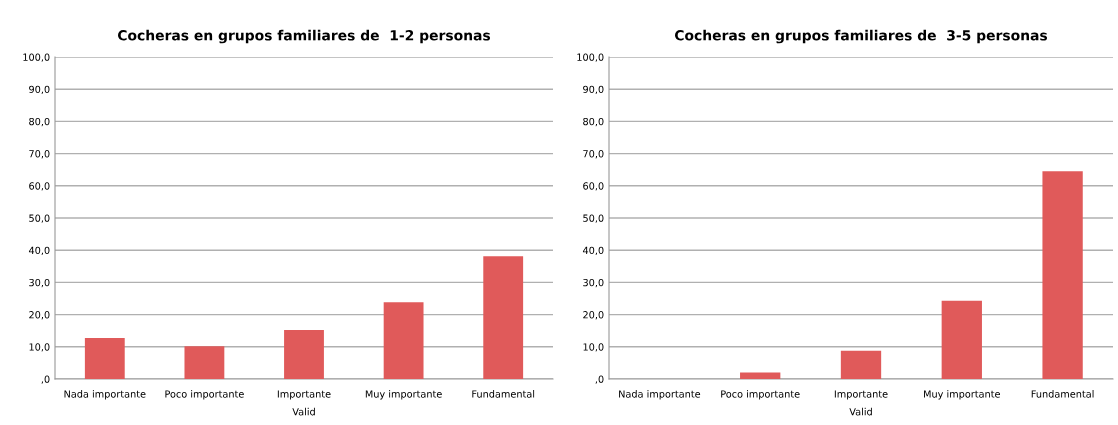 The image size is (1118, 425). Describe the element at coordinates (304, 36) in the screenshot. I see `chart-title: Cocheras en grupos familiares de 1-2 personas` at that location.